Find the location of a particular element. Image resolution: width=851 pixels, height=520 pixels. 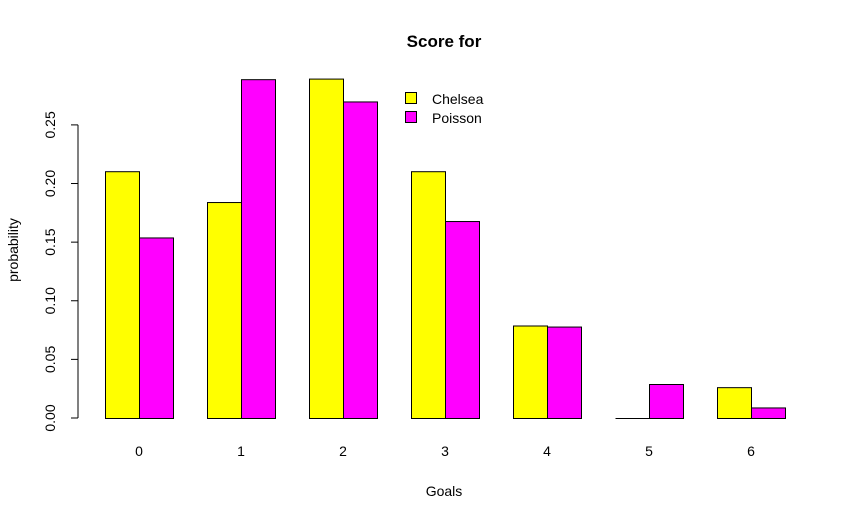

x-tick-label: 3 is located at coordinates (445, 451).